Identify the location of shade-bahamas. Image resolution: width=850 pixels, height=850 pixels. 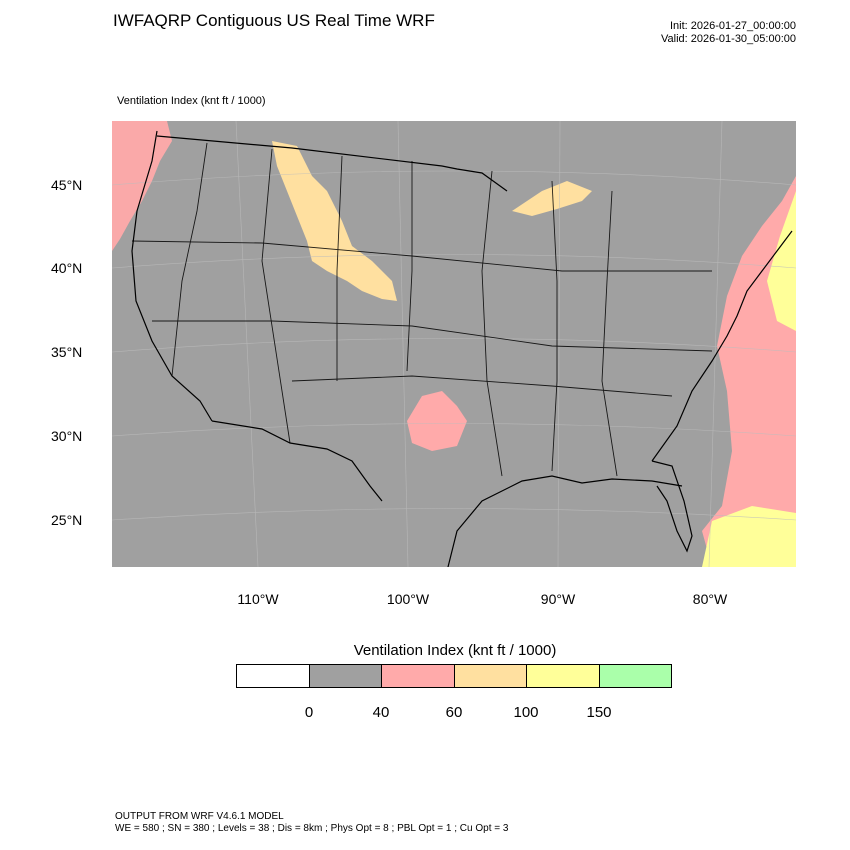
(749, 536).